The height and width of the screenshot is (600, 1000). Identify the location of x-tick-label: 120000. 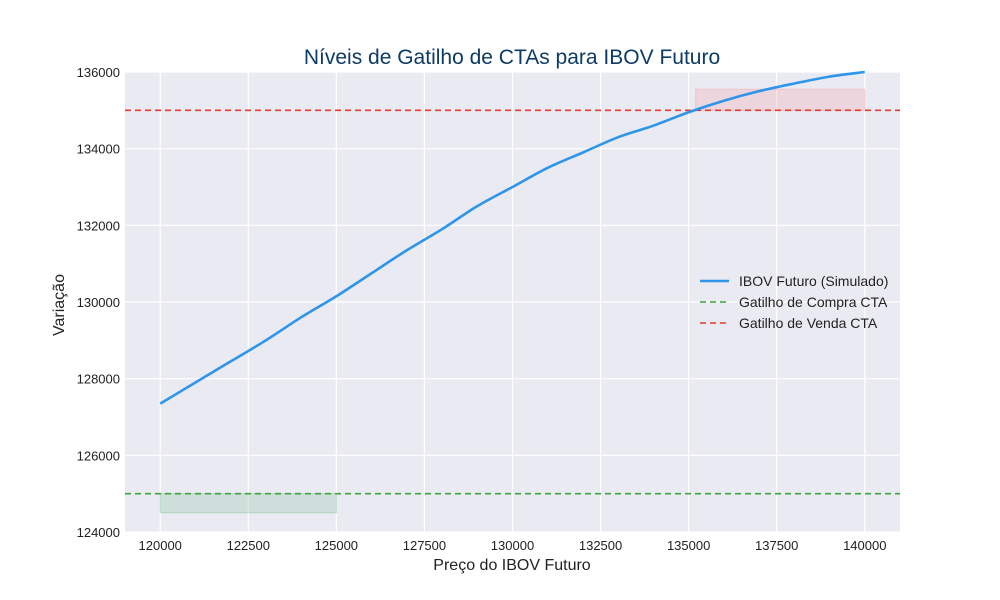
(160, 545).